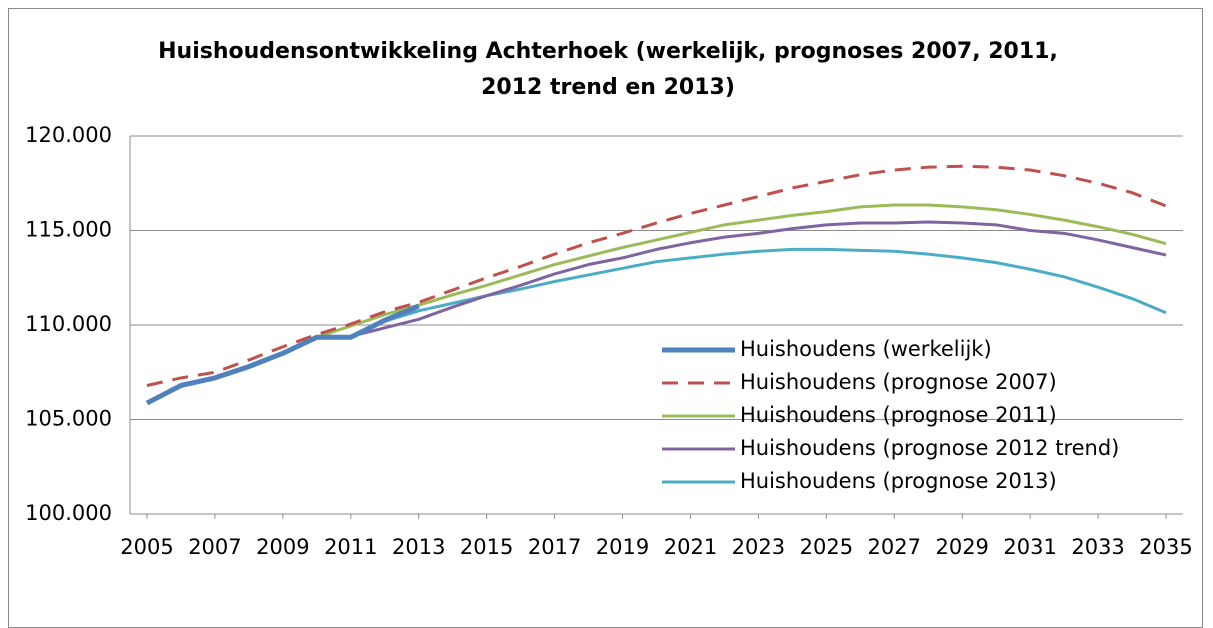 This screenshot has width=1213, height=628. I want to click on x-tick-label: 2035, so click(1165, 547).